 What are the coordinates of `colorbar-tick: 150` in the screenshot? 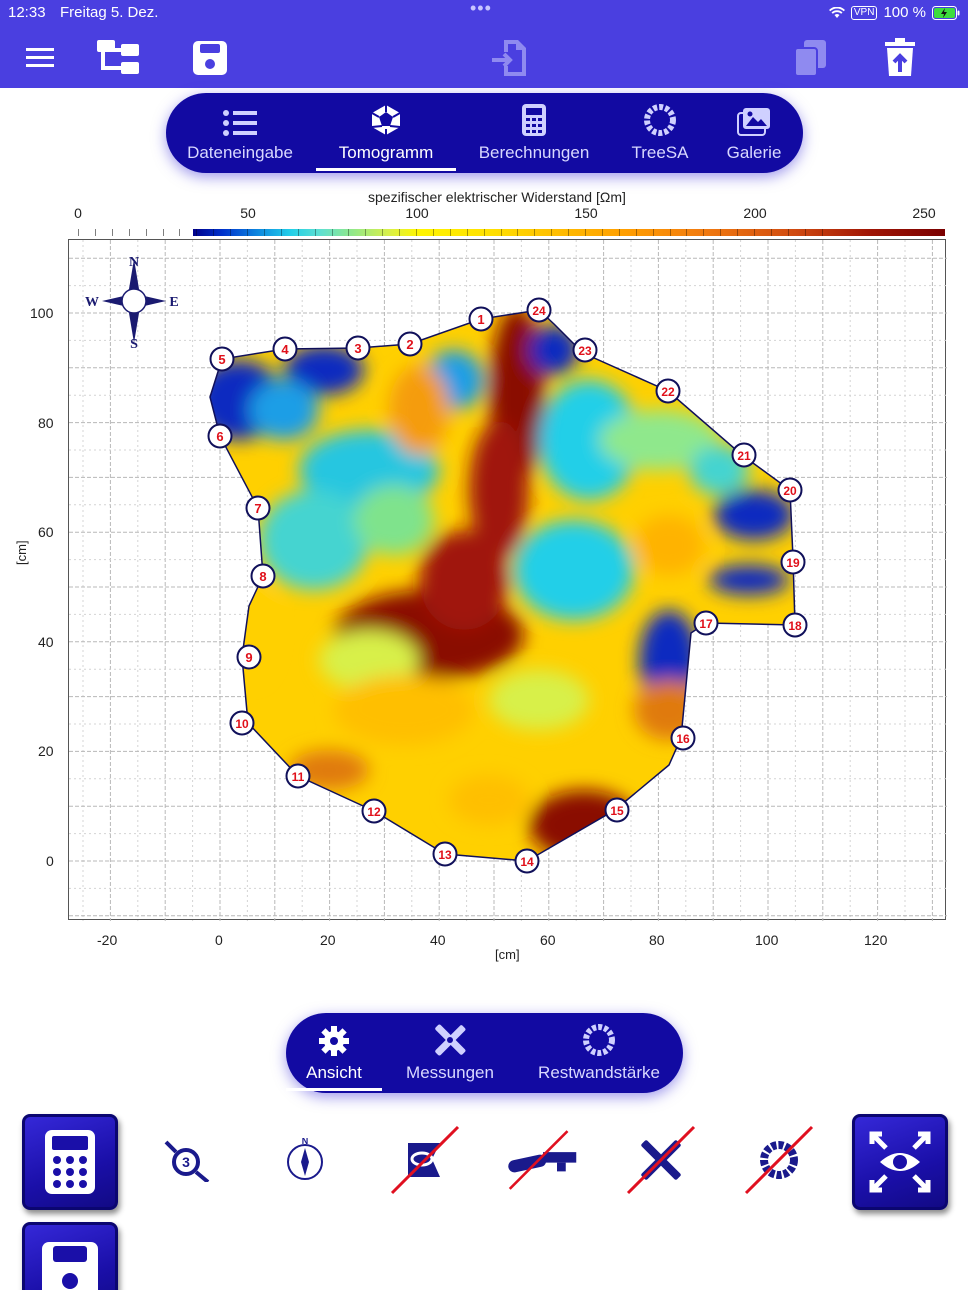 It's located at (586, 213).